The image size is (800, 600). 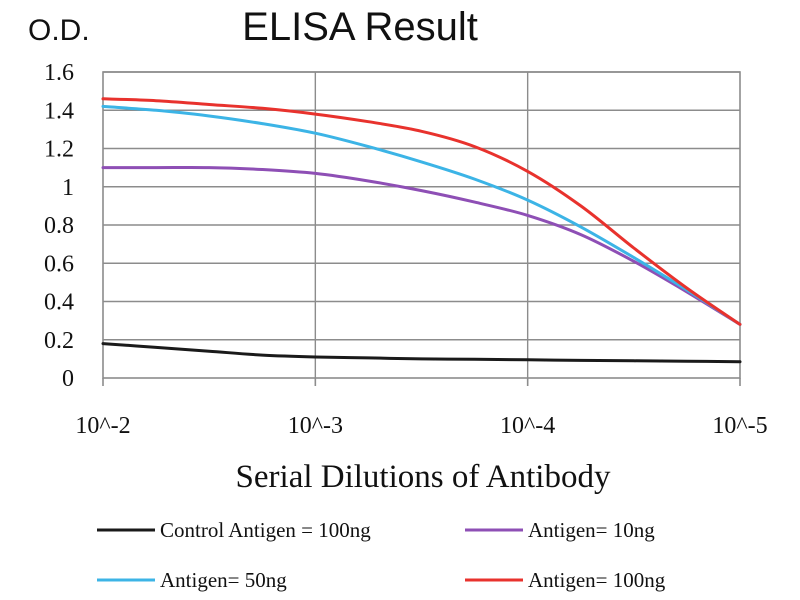 What do you see at coordinates (68, 188) in the screenshot?
I see `y-tick-label: 1` at bounding box center [68, 188].